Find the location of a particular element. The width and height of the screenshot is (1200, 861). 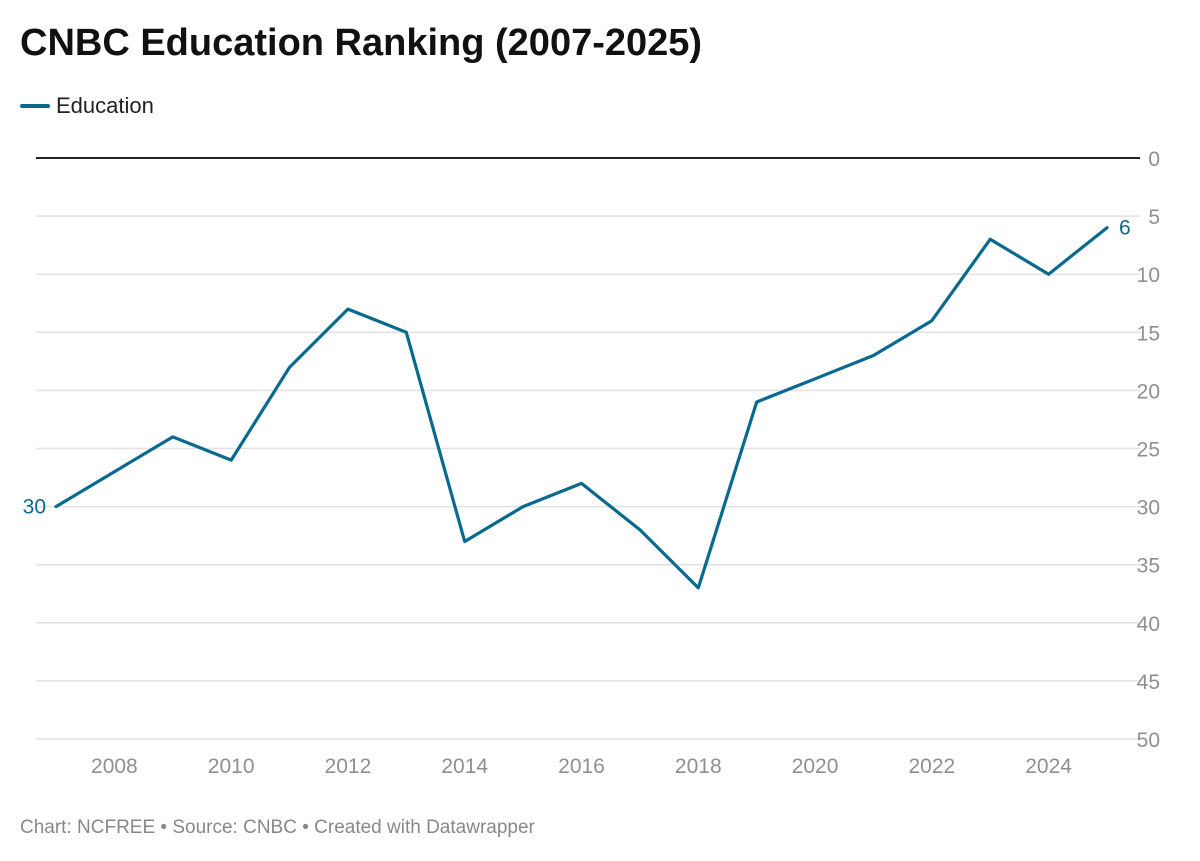

x-tick-label: 2020 is located at coordinates (815, 766).